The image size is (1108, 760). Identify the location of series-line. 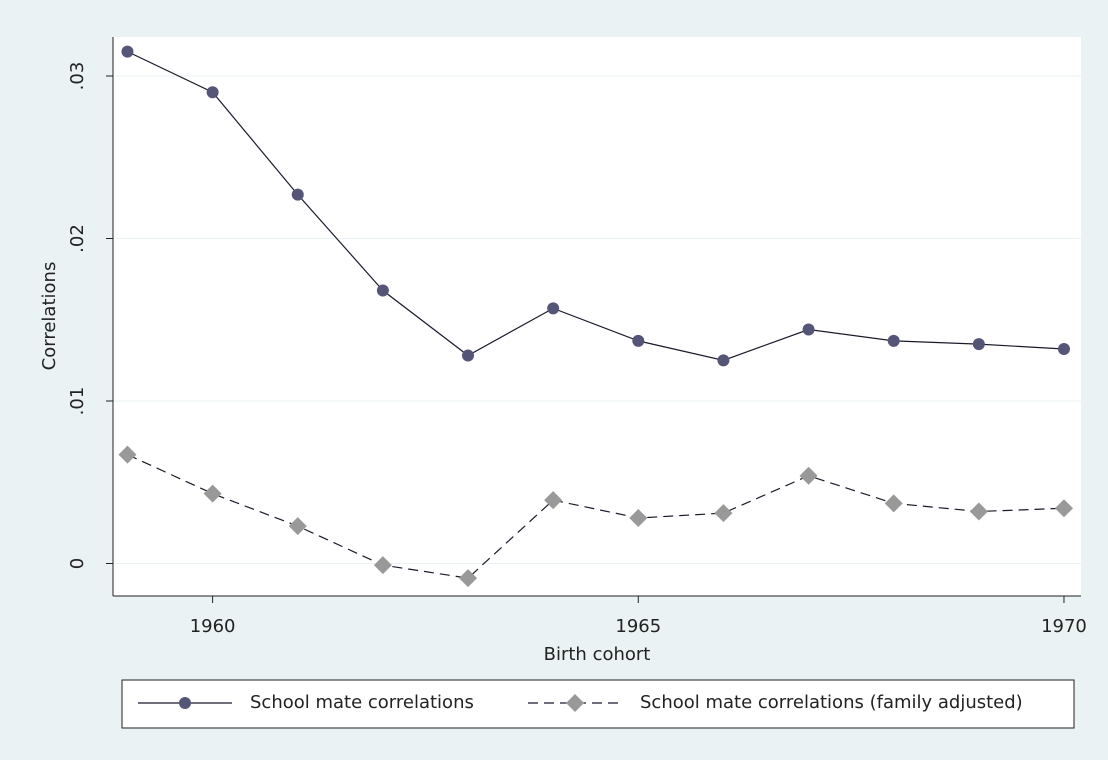
(595, 516).